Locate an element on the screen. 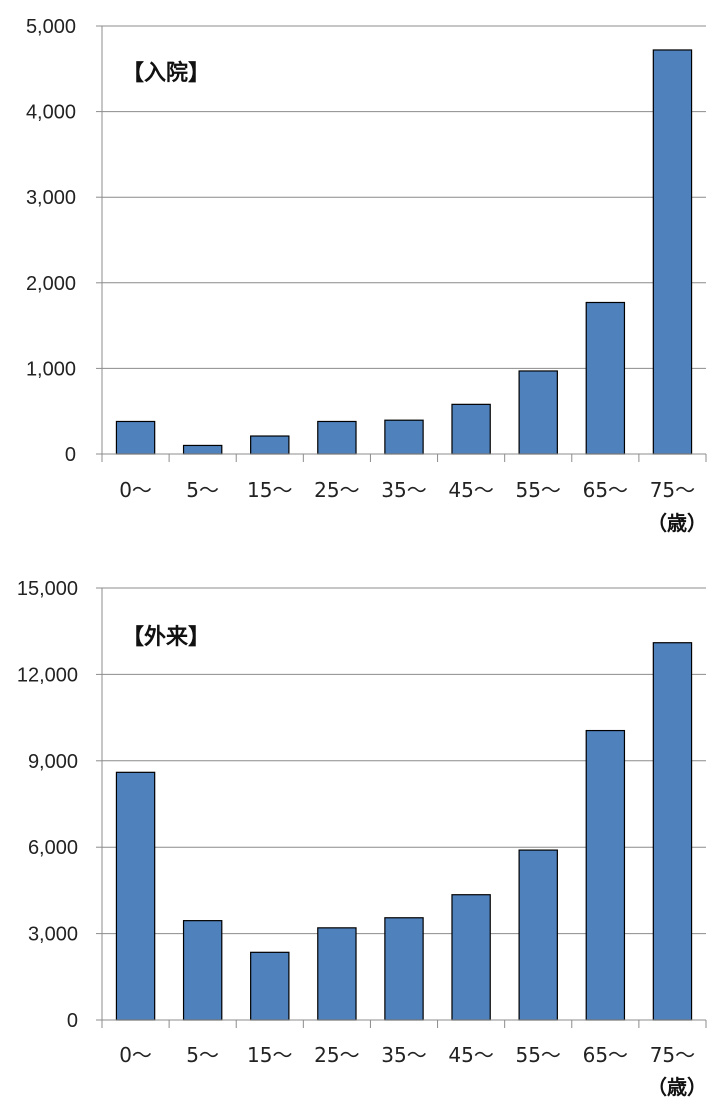  y-tick-label: 9,000 is located at coordinates (53, 762).